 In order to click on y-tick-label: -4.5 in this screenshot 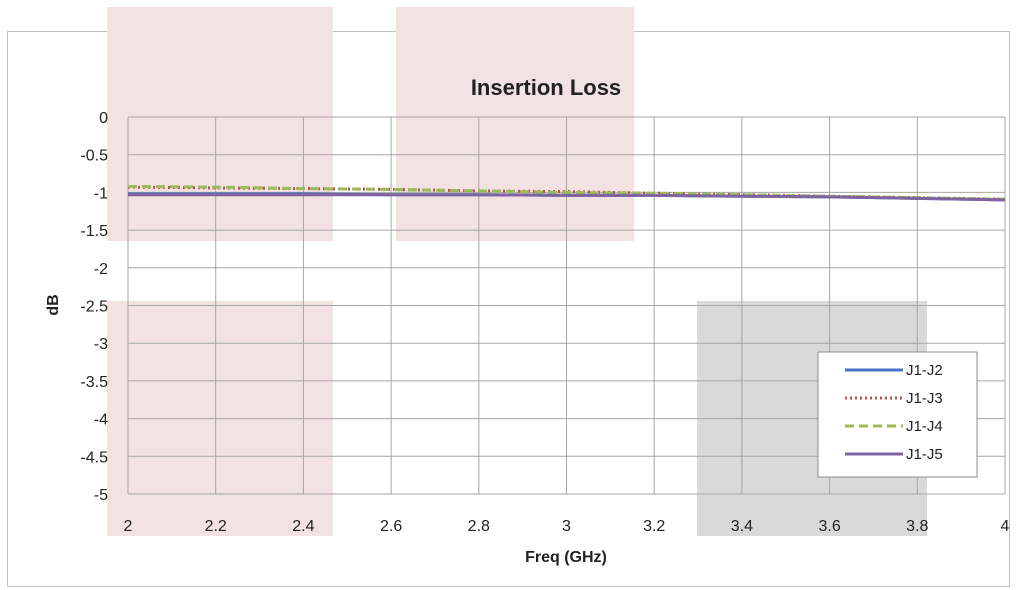, I will do `click(94, 457)`.